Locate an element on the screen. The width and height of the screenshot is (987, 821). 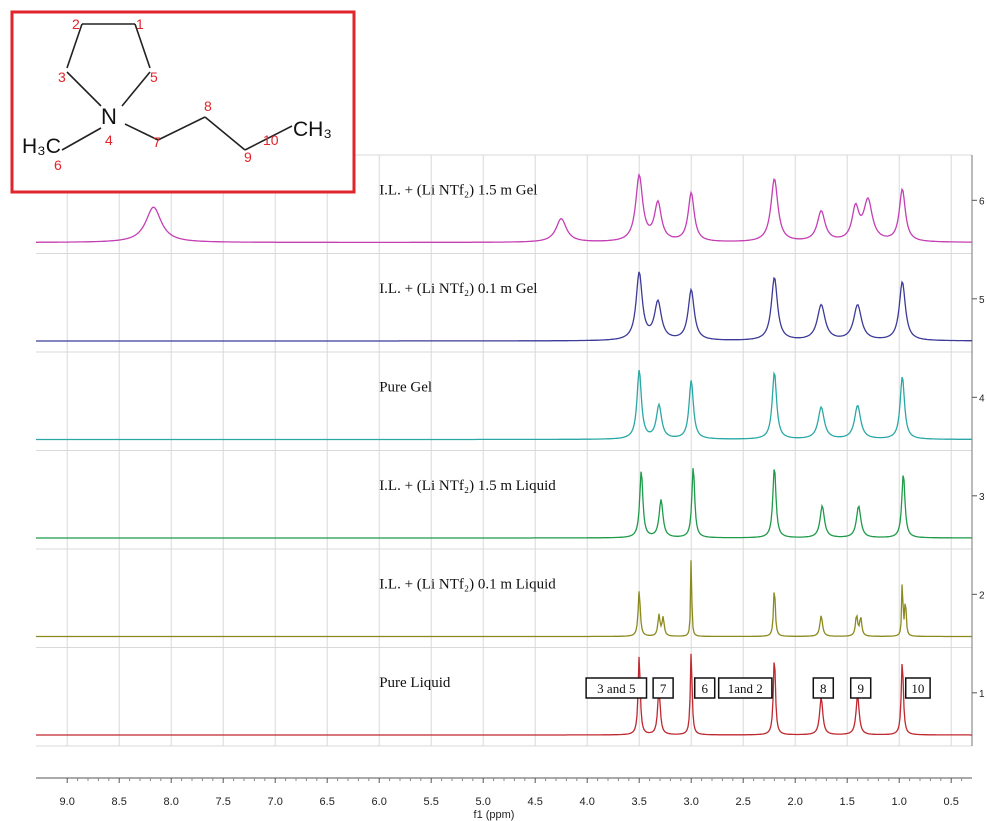
atom-number-9: 9 is located at coordinates (248, 157).